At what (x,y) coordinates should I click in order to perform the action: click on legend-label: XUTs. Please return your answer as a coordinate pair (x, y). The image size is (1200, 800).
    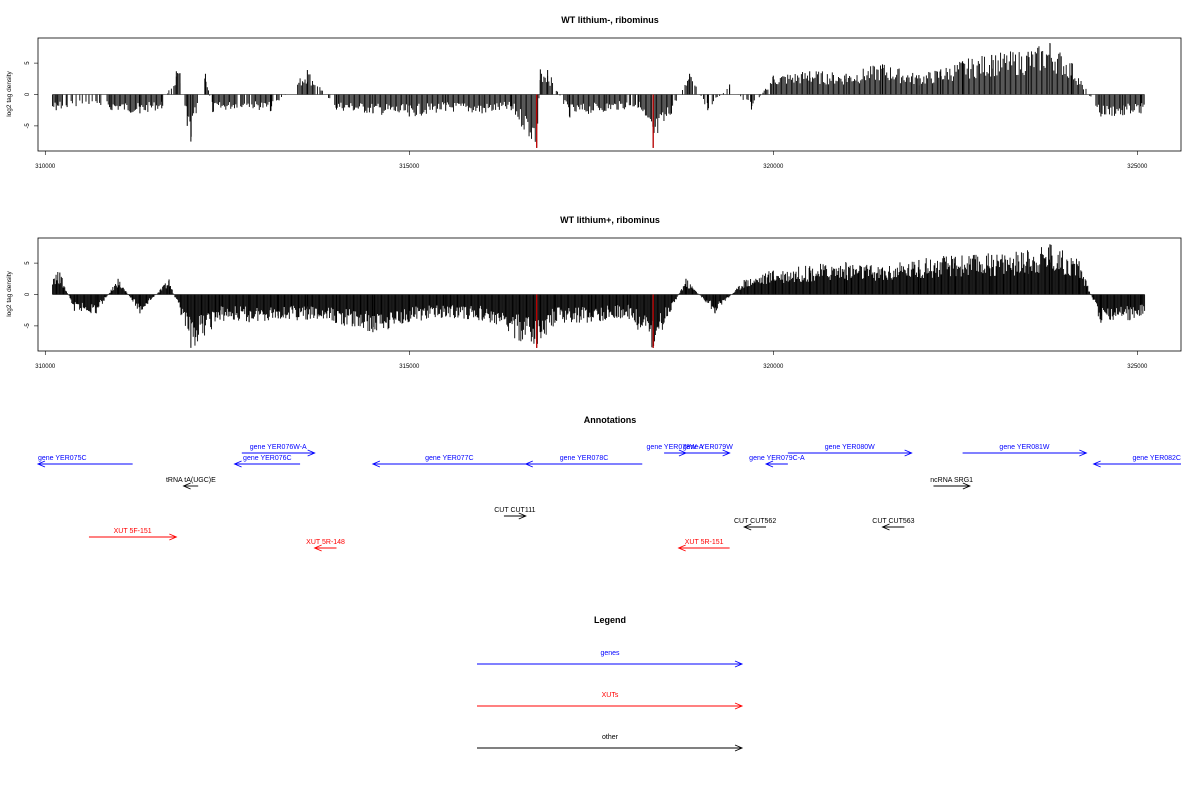
    Looking at the image, I should click on (610, 695).